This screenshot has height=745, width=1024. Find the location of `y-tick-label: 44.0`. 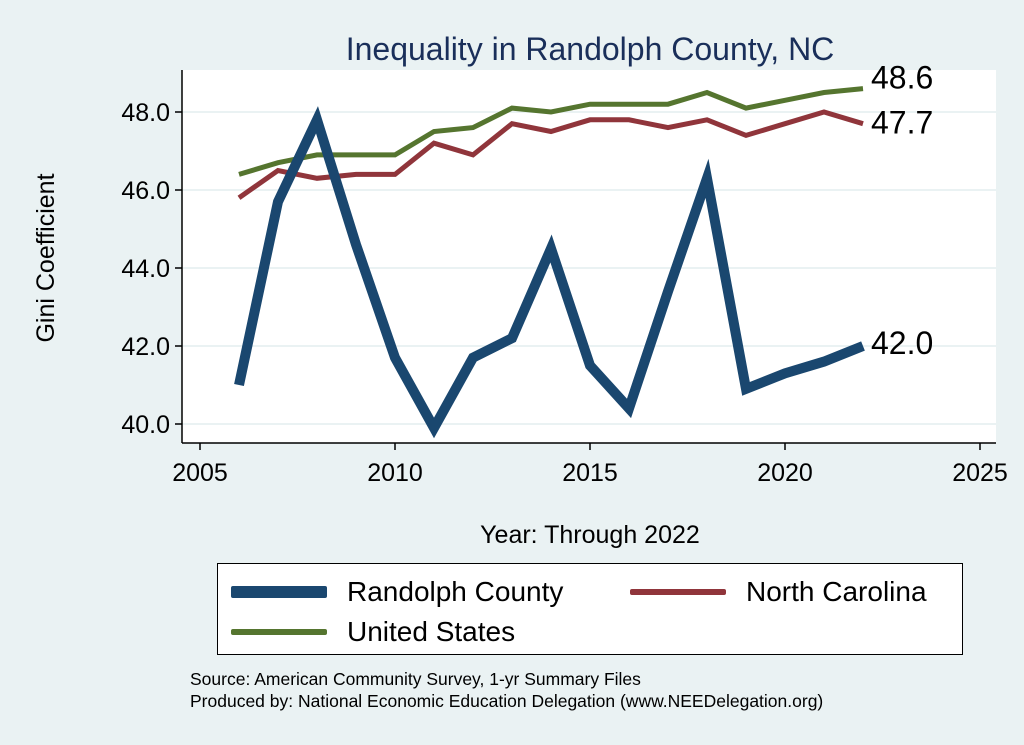

y-tick-label: 44.0 is located at coordinates (145, 269).